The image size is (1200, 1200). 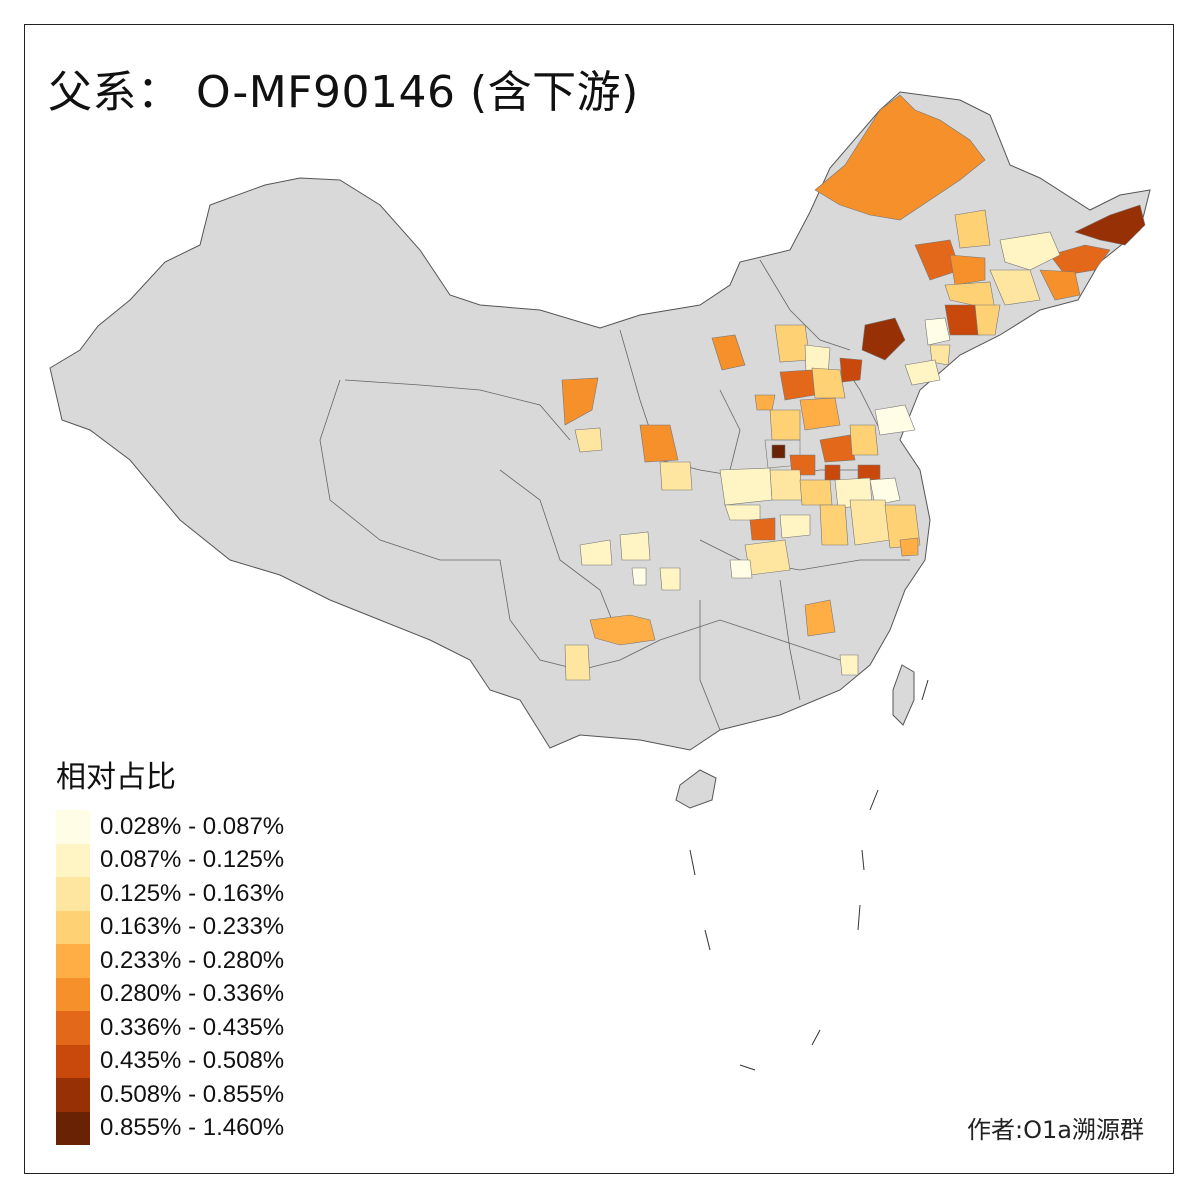 I want to click on legend-item: 0.435% - 0.508%, so click(x=170, y=1061).